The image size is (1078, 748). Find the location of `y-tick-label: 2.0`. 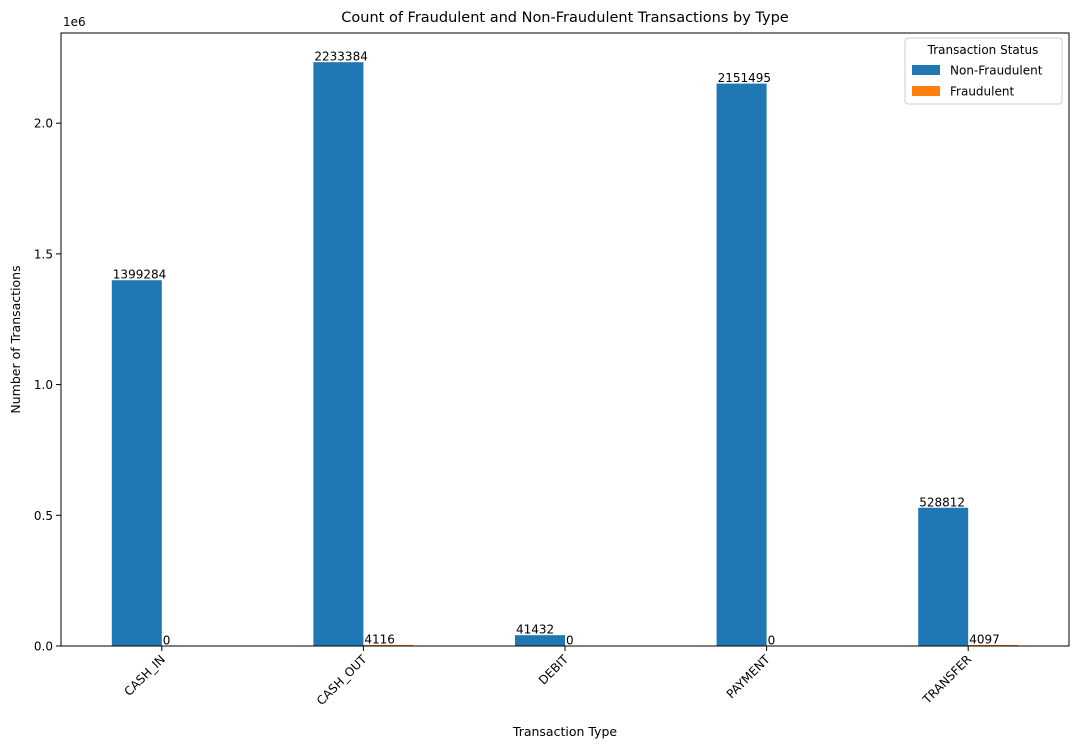

y-tick-label: 2.0 is located at coordinates (43, 124).